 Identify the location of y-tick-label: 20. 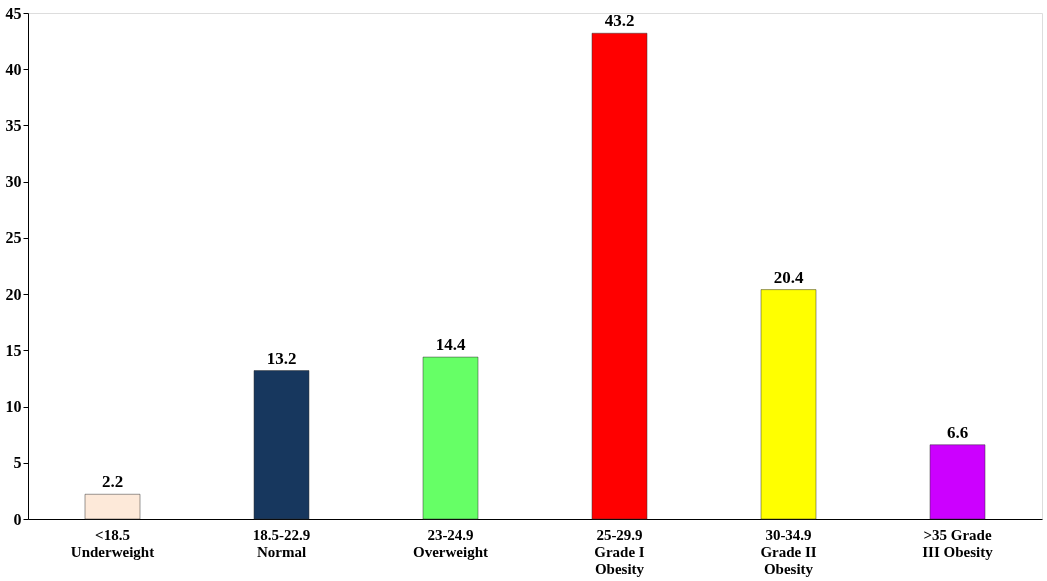
(13, 294).